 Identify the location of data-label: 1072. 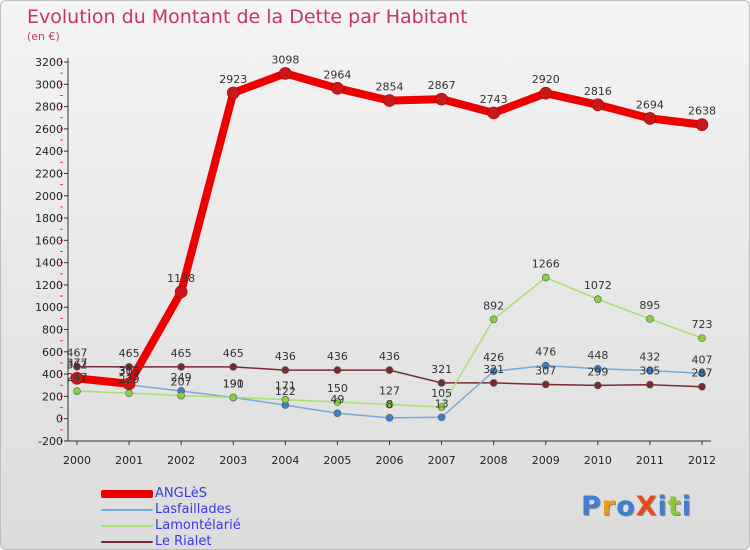
(598, 285).